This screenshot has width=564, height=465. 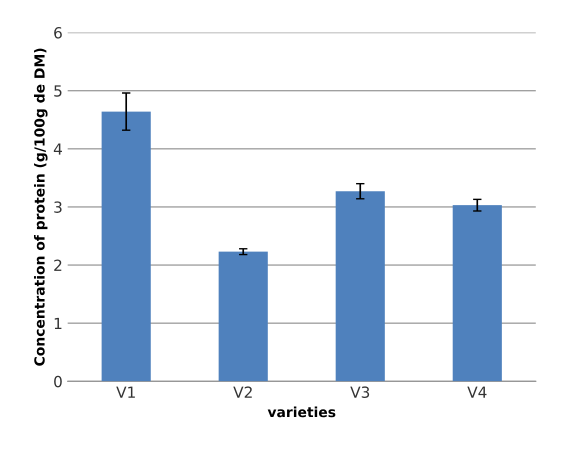 What do you see at coordinates (125, 392) in the screenshot?
I see `x-tick-label: V1` at bounding box center [125, 392].